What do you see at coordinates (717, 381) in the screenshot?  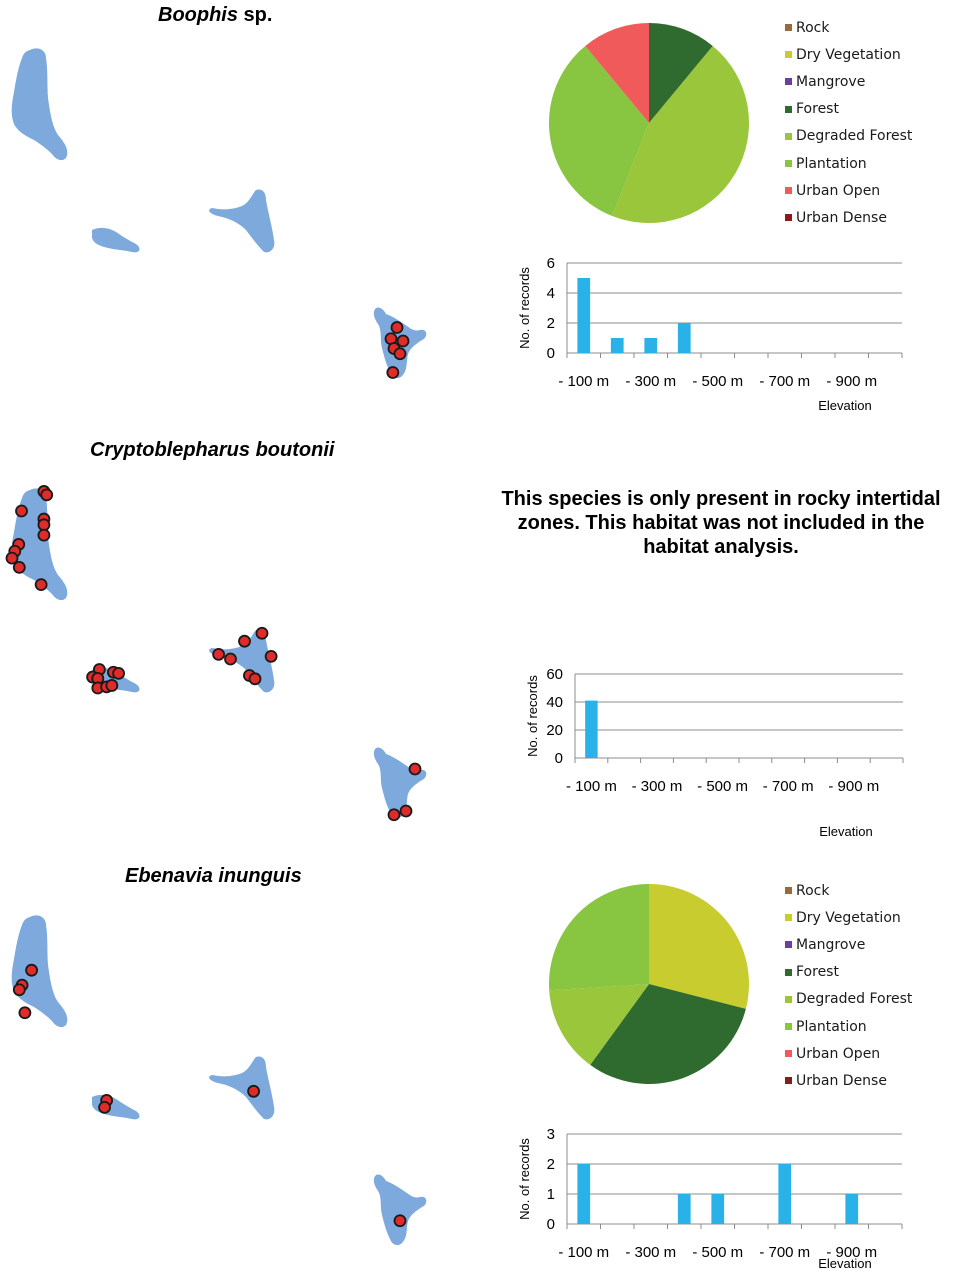 I see `x-tick-label: - 500 m` at bounding box center [717, 381].